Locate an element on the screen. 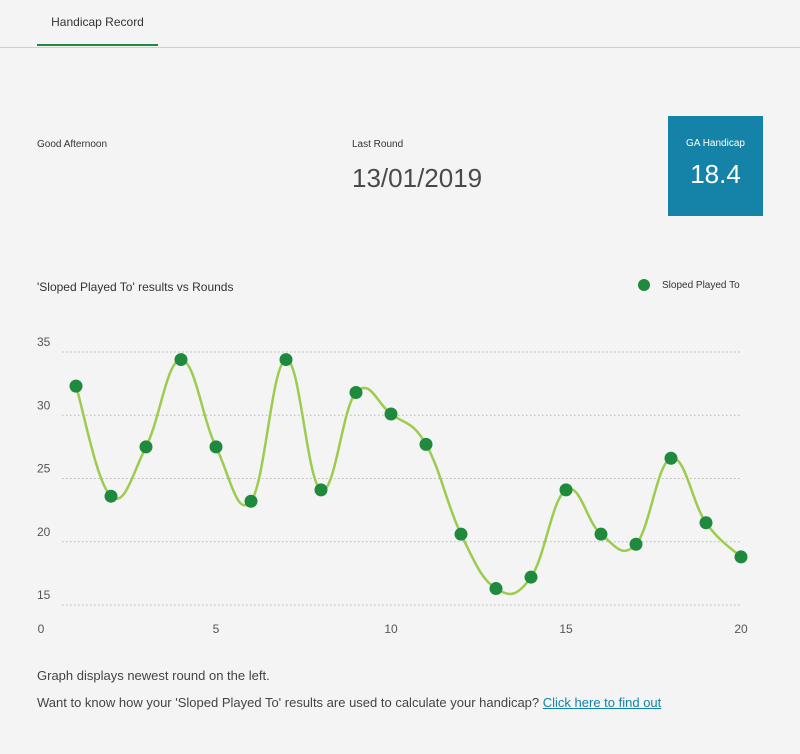 The height and width of the screenshot is (754, 800). tab-bar: Handicap Record is located at coordinates (400, 24).